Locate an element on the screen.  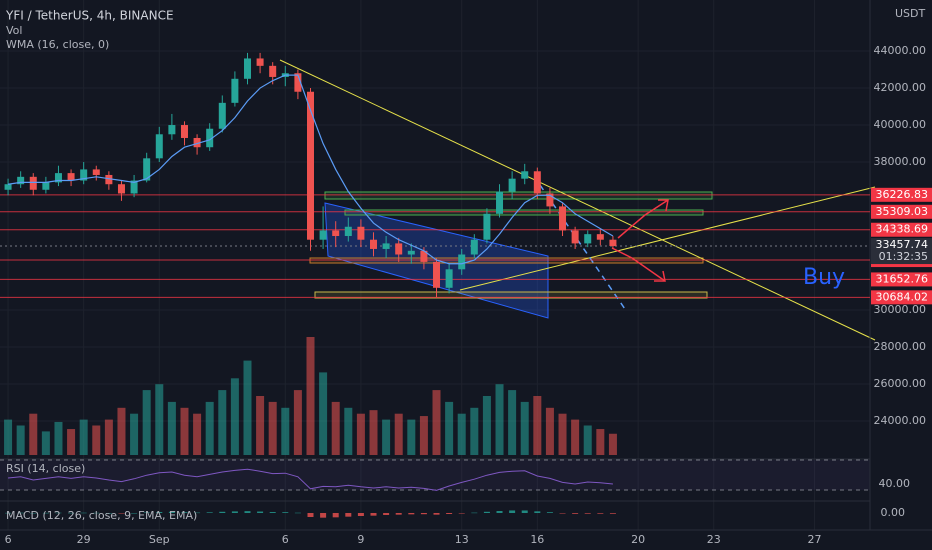
trend-line is located at coordinates (667, 238).